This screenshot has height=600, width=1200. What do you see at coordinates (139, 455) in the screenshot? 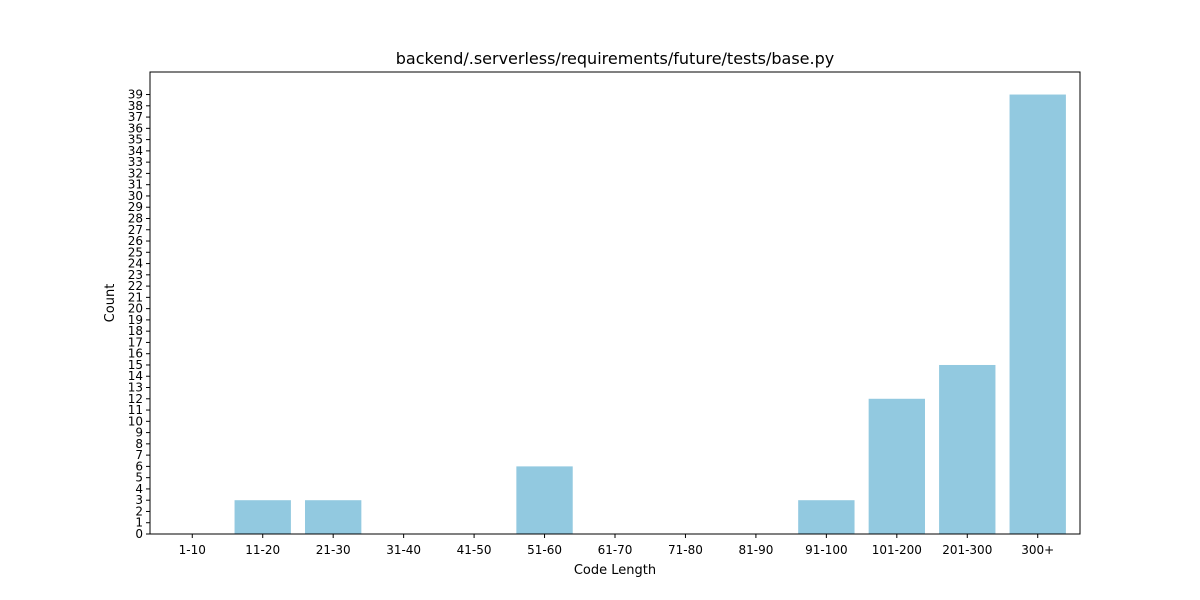
I see `y-tick-label: 7` at bounding box center [139, 455].